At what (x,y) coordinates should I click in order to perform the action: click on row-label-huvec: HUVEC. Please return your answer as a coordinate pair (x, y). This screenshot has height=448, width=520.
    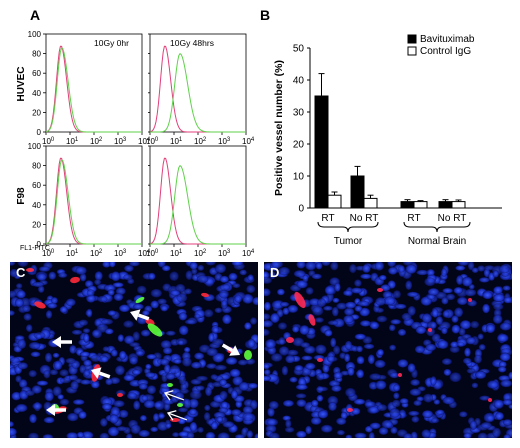
    Looking at the image, I should click on (21, 83).